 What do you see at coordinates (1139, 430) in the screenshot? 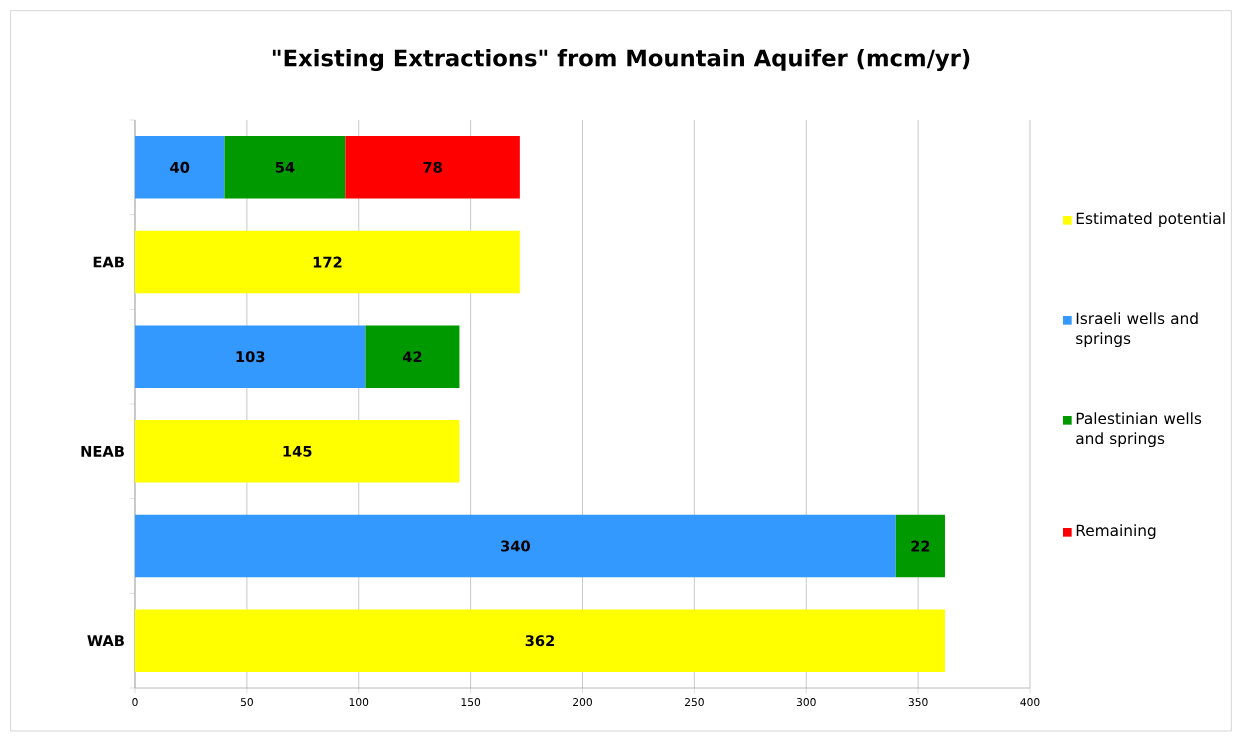
I see `legend-label: Palestinian wells and springs` at bounding box center [1139, 430].